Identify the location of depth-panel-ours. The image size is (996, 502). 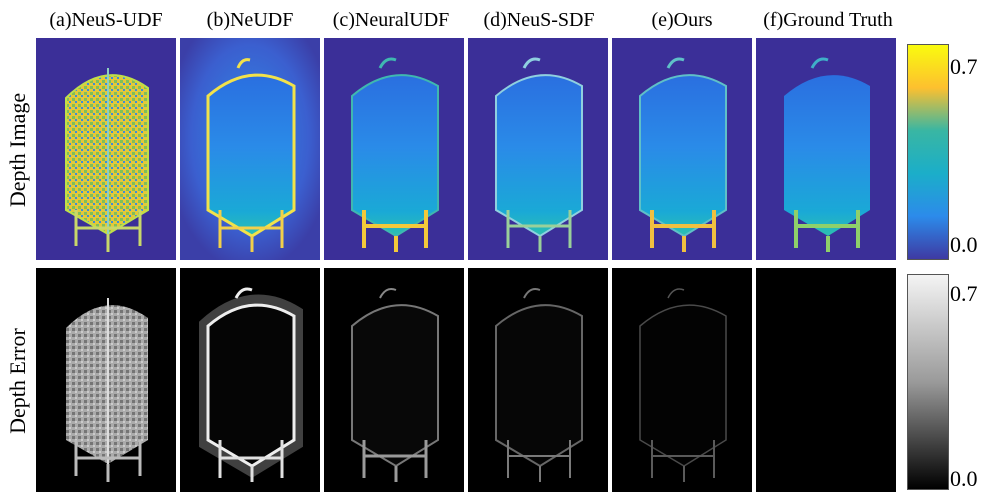
(682, 149).